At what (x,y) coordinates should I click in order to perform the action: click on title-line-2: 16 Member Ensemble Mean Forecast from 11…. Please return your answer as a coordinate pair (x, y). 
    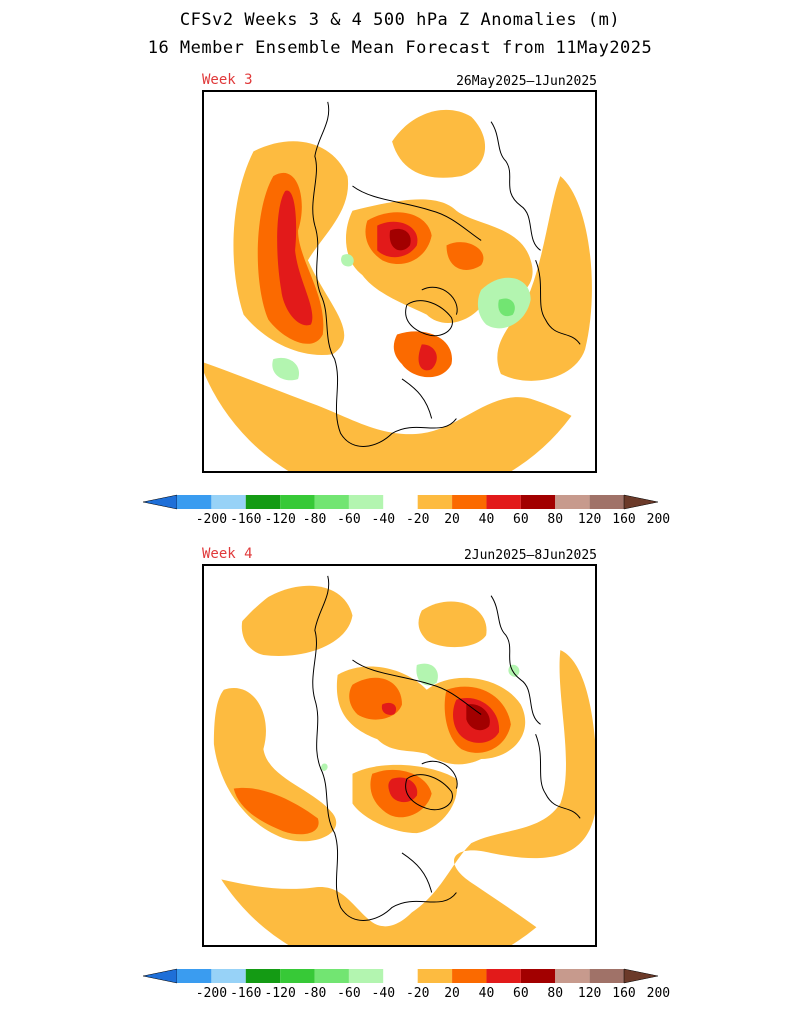
    Looking at the image, I should click on (400, 48).